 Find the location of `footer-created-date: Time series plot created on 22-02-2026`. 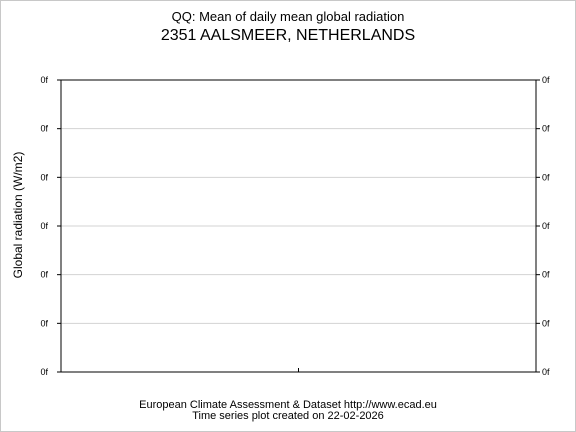

footer-created-date: Time series plot created on 22-02-2026 is located at coordinates (288, 416).